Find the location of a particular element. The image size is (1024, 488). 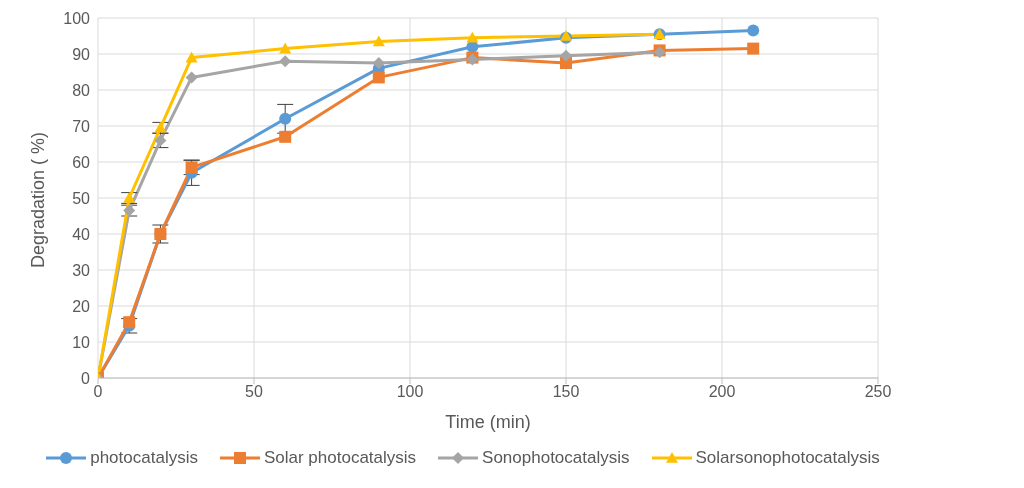

y-tick-label: 60 is located at coordinates (81, 162).